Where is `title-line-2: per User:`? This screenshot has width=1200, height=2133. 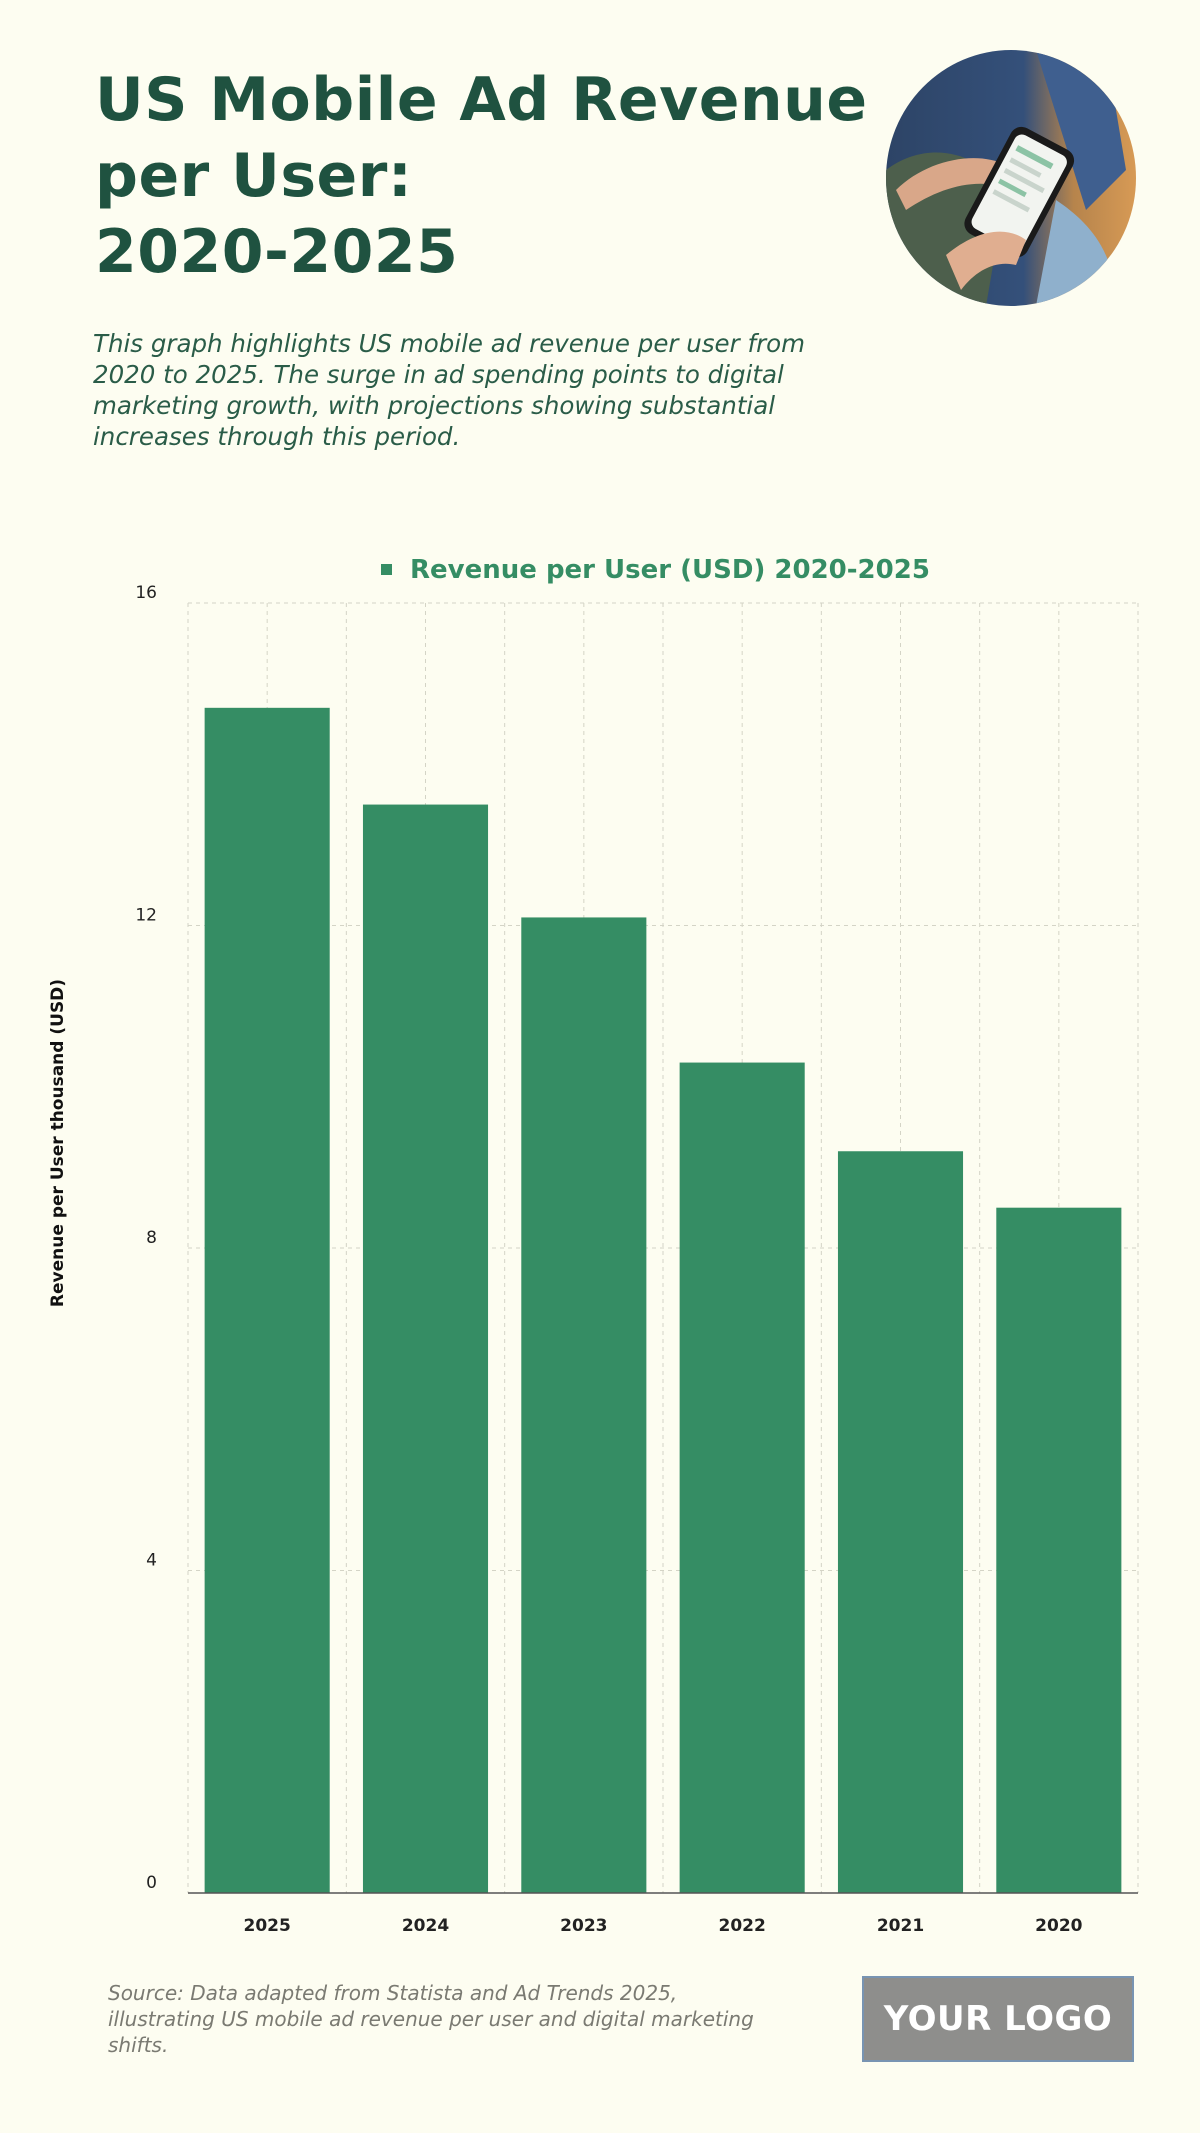 title-line-2: per User: is located at coordinates (254, 176).